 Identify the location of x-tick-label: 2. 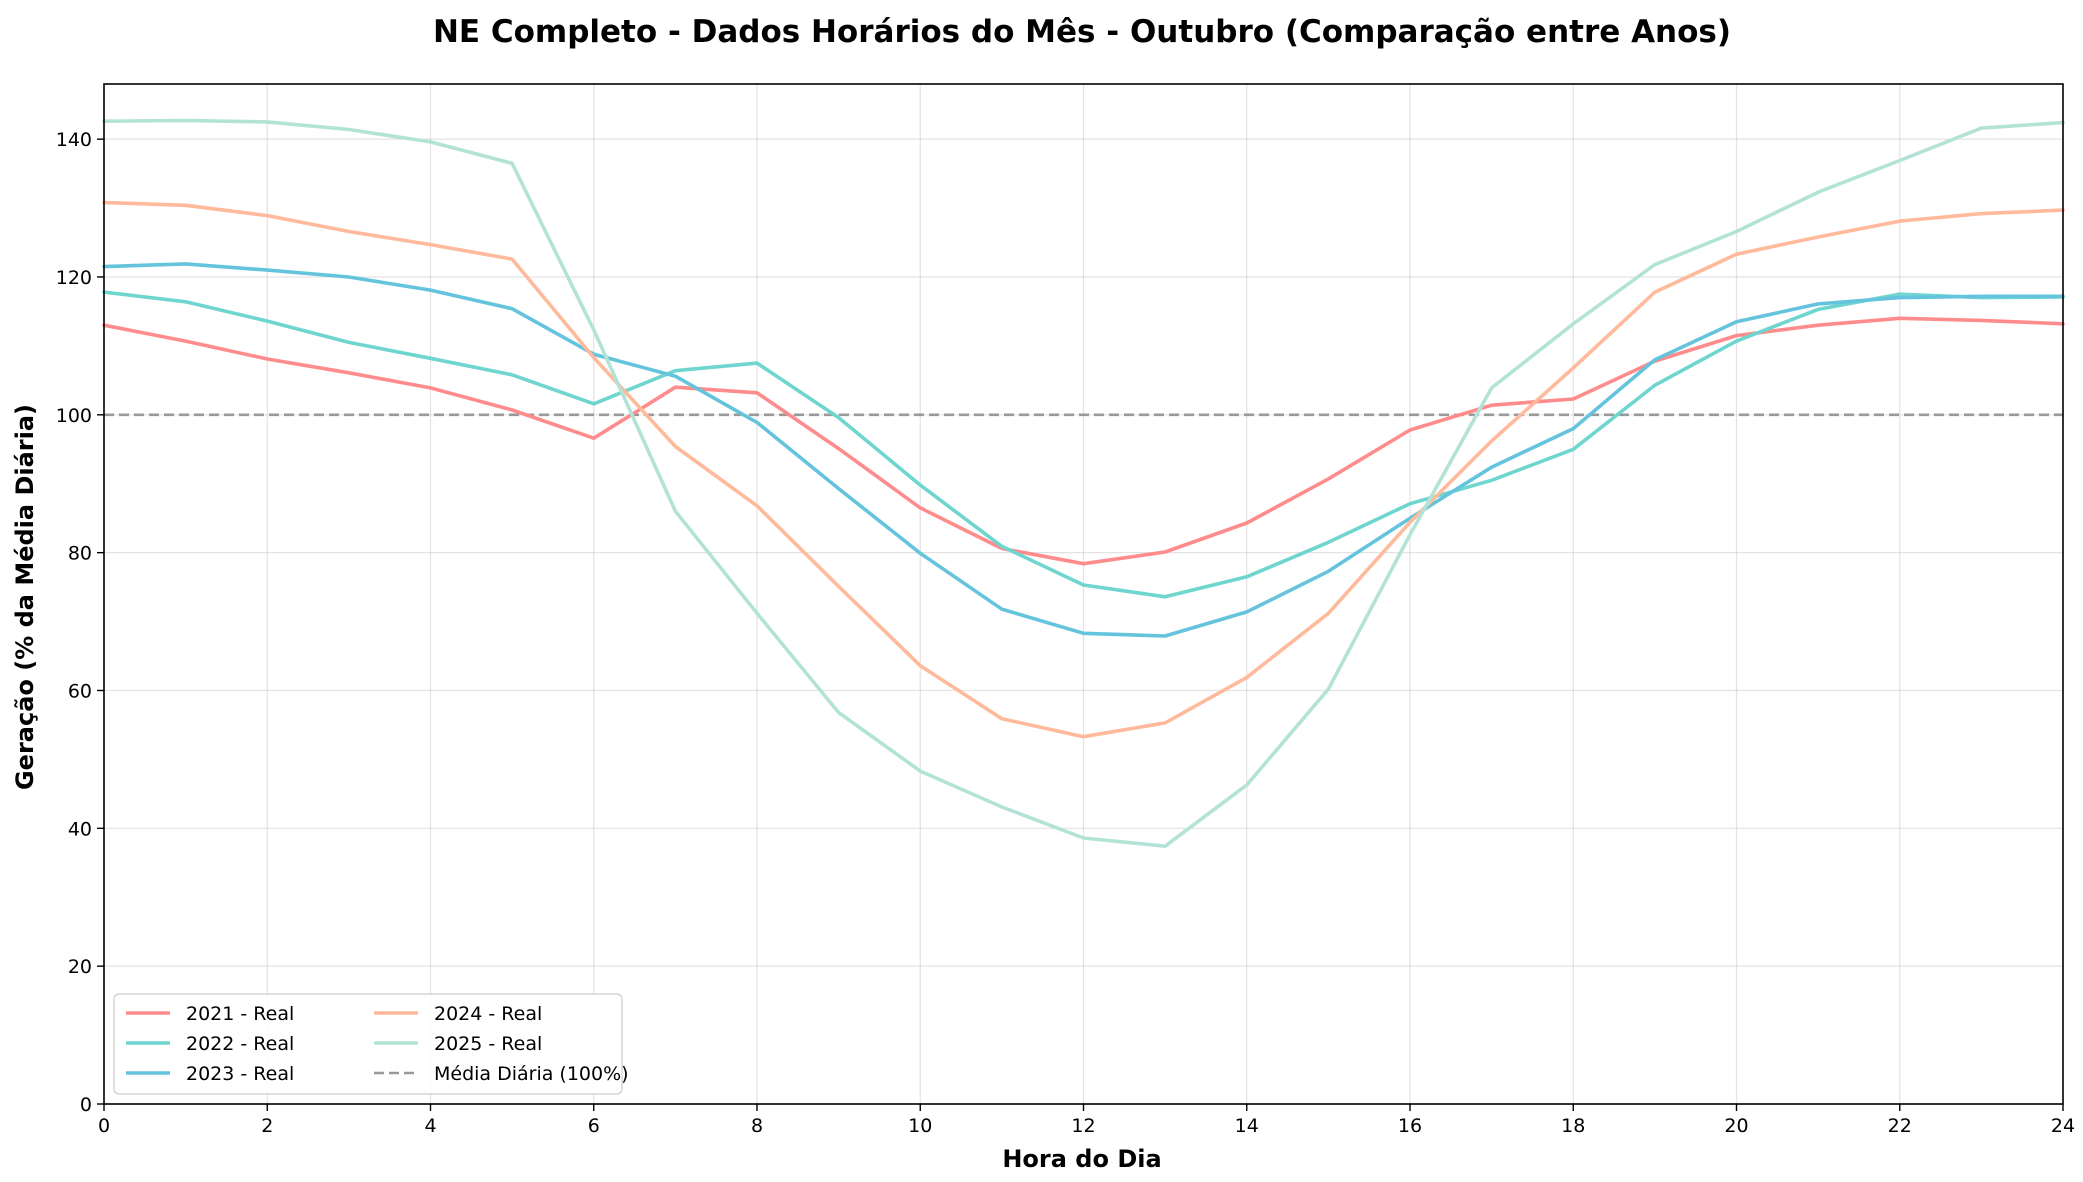
(267, 1126).